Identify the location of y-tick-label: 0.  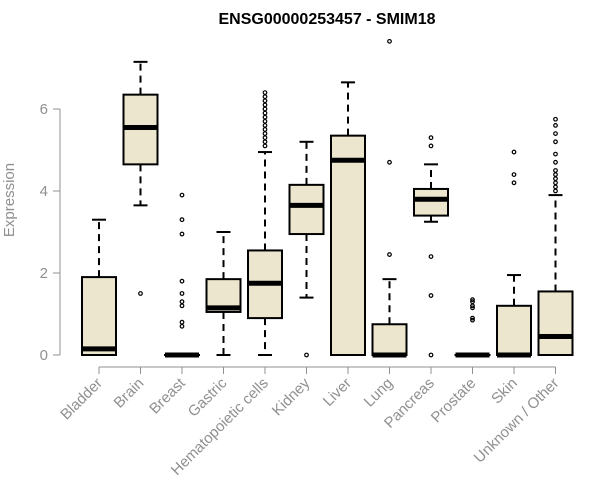
(44, 355).